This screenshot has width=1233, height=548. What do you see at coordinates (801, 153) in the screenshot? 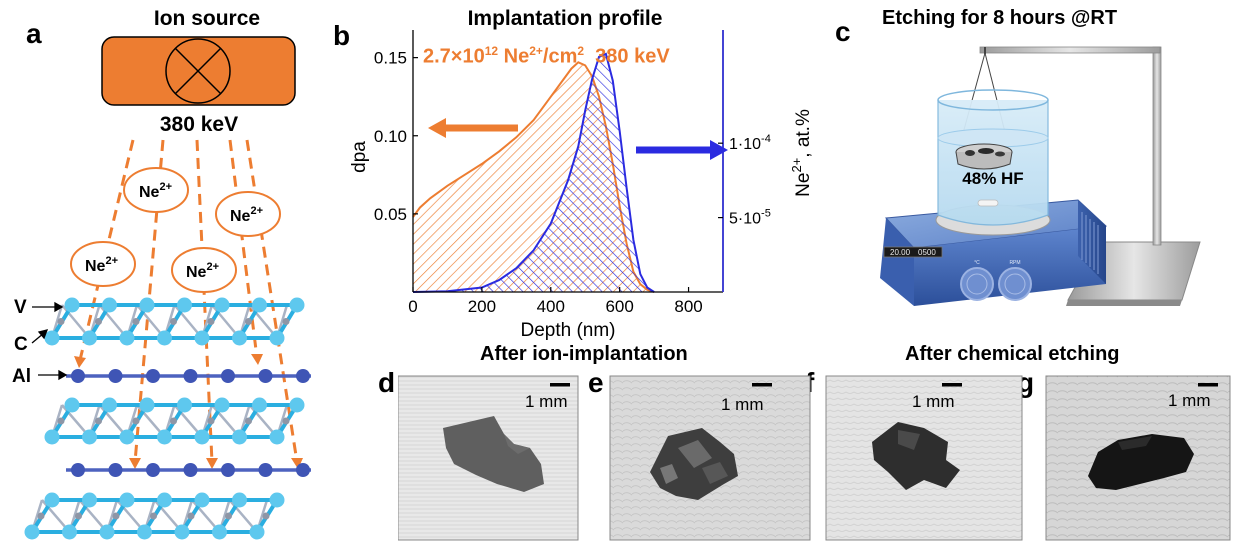
I see `y-axis-right-label: Ne2+, at.%` at bounding box center [801, 153].